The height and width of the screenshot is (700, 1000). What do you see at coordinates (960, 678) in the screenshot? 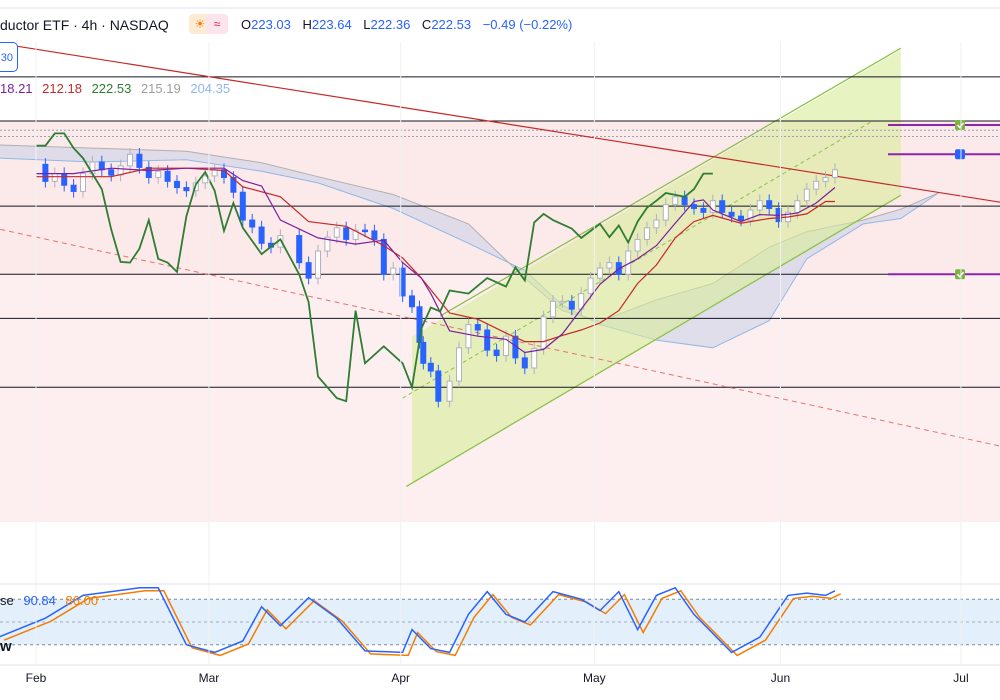
I see `x-tick-label: Jul` at bounding box center [960, 678].